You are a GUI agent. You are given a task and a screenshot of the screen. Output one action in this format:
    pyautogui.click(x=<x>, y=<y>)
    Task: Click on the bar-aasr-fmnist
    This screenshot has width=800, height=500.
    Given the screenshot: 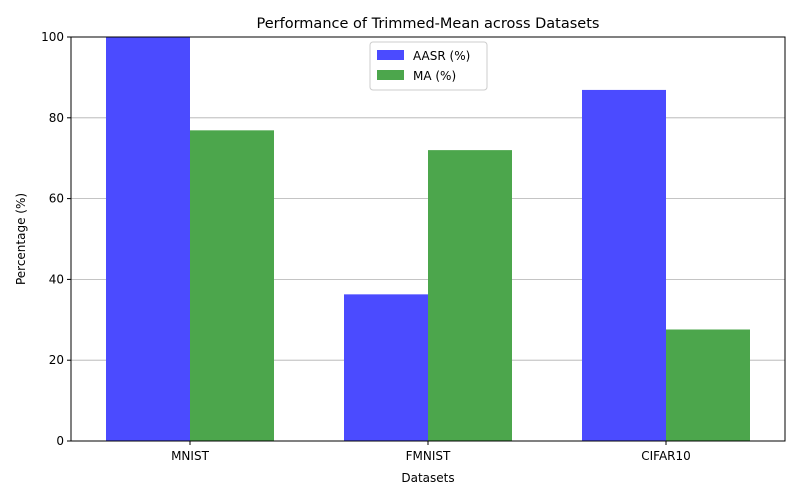 What is the action you would take?
    pyautogui.click(x=386, y=367)
    